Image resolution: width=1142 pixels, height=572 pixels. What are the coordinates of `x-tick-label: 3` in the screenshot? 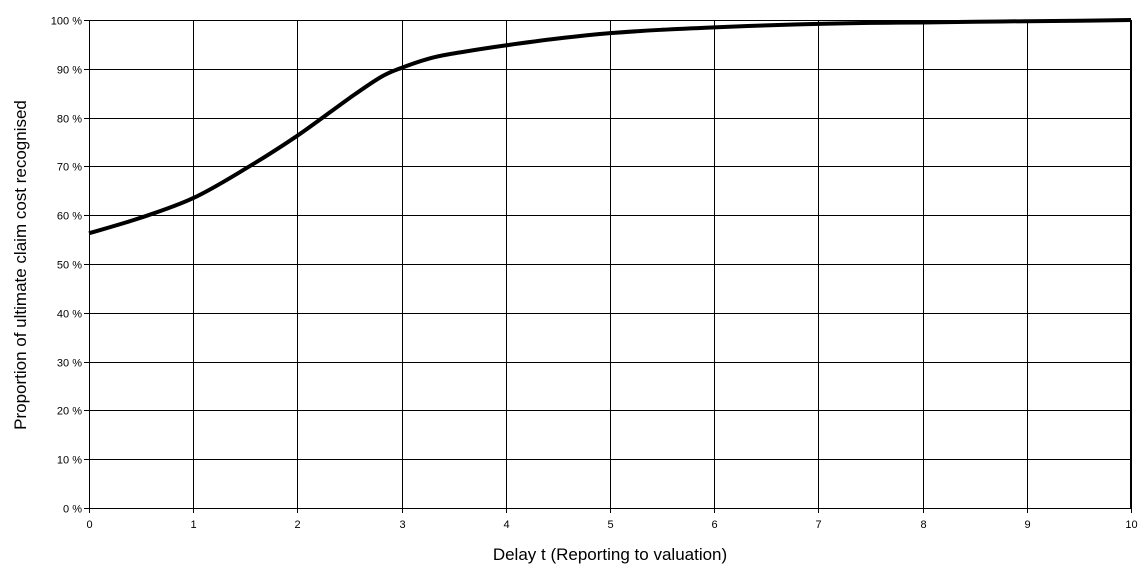 It's located at (402, 525).